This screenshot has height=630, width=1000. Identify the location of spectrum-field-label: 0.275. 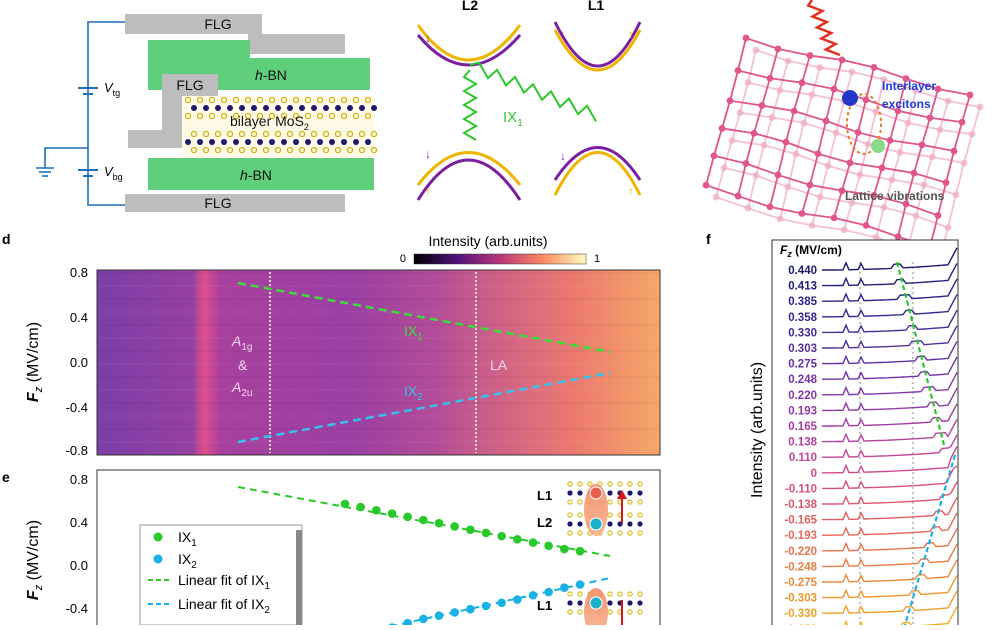
(802, 365).